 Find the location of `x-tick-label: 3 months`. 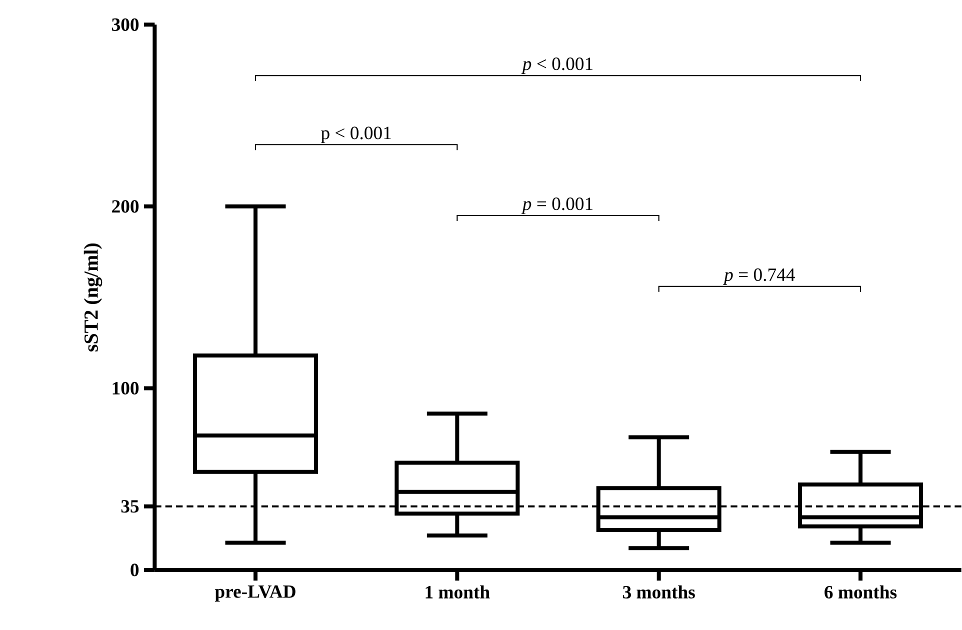

x-tick-label: 3 months is located at coordinates (658, 592).